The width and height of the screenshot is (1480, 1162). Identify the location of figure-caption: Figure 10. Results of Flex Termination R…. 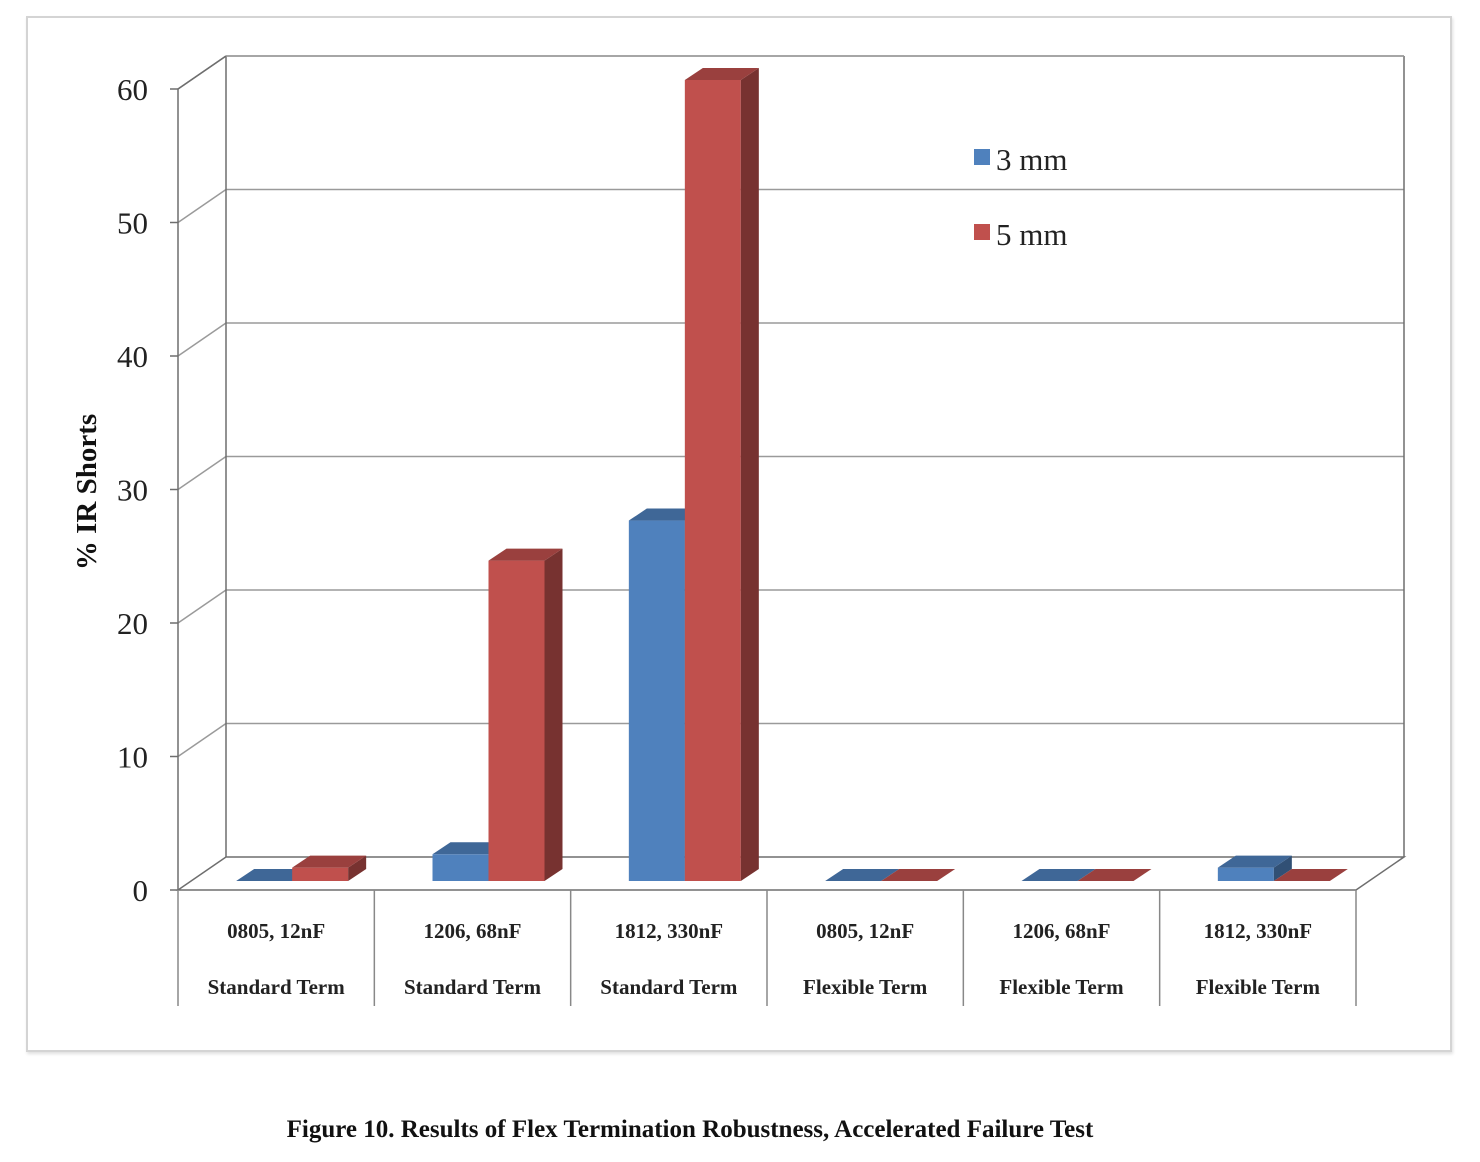
(690, 1129).